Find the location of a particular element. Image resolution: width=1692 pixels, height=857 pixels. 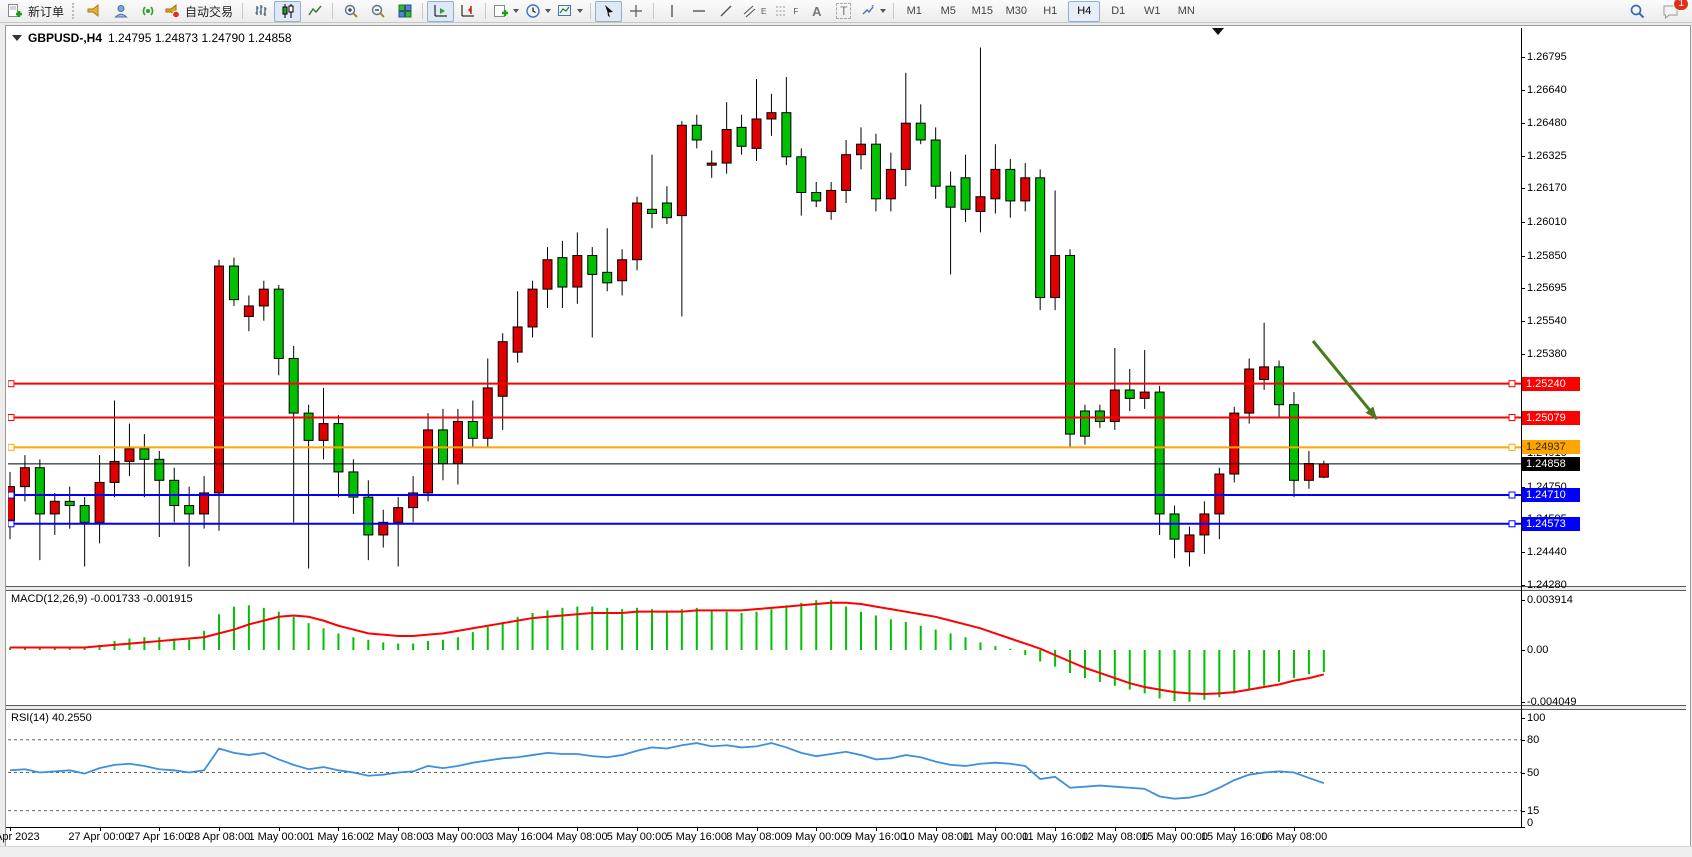

text-tool-button: A is located at coordinates (816, 11).